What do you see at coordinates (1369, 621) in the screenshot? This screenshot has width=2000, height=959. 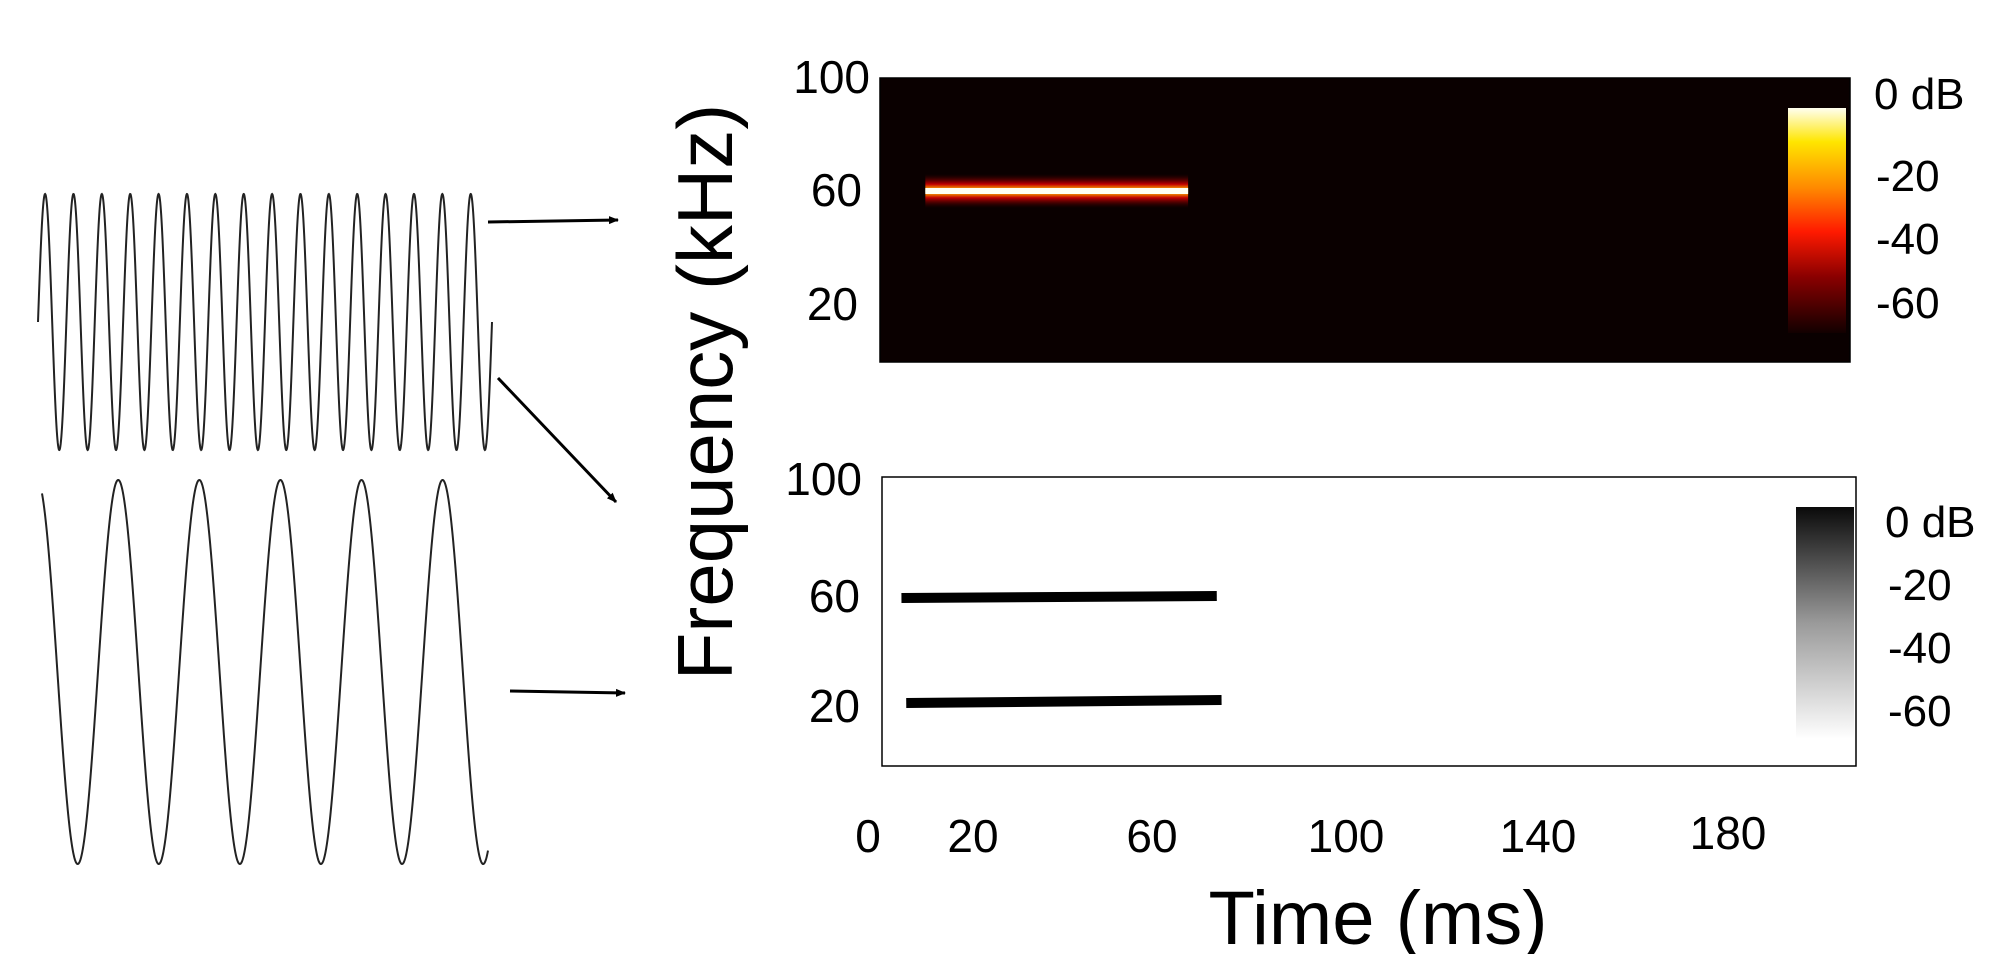 I see `bottom-spectrogram-frame` at bounding box center [1369, 621].